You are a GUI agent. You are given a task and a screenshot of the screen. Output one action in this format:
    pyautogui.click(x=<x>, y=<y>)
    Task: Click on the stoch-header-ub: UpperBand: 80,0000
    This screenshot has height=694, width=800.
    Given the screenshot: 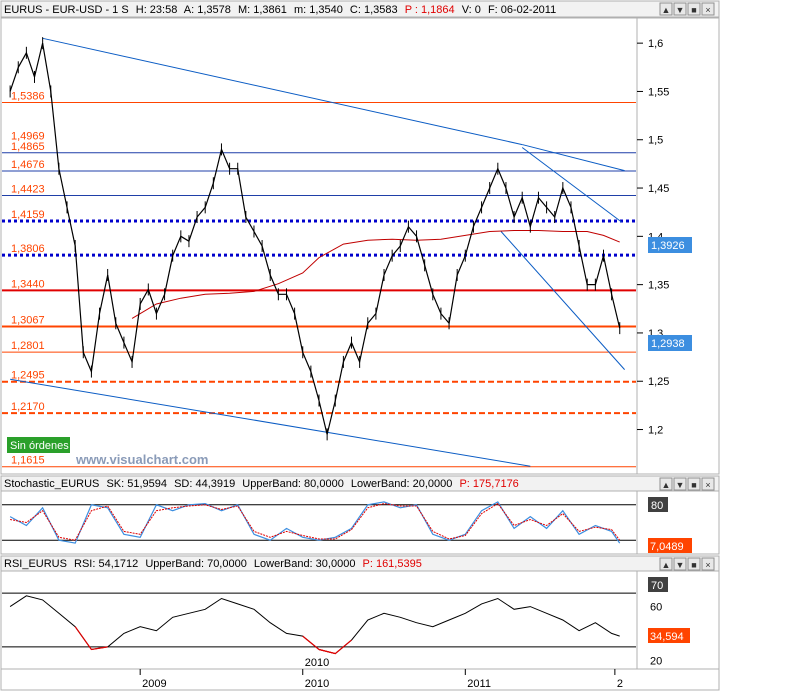 What is the action you would take?
    pyautogui.click(x=293, y=484)
    